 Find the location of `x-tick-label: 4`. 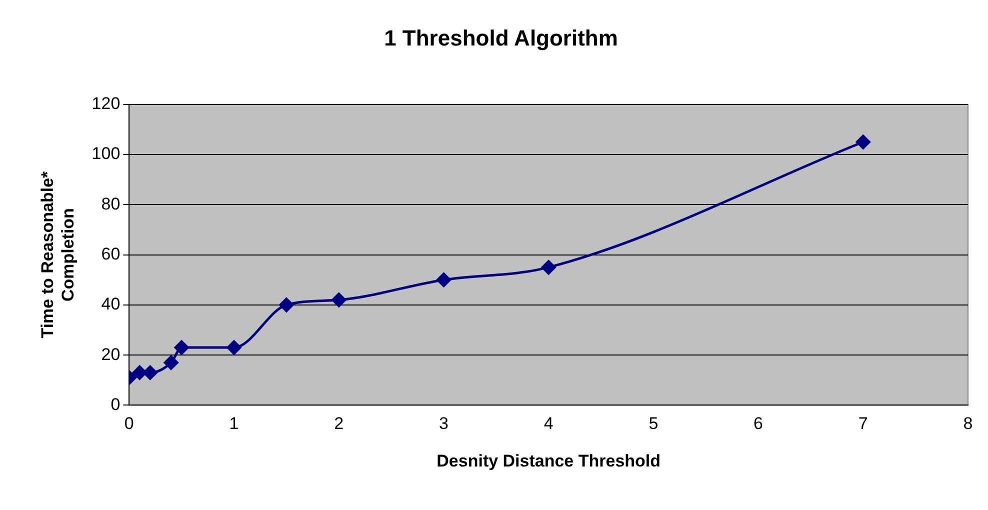

x-tick-label: 4 is located at coordinates (549, 424).